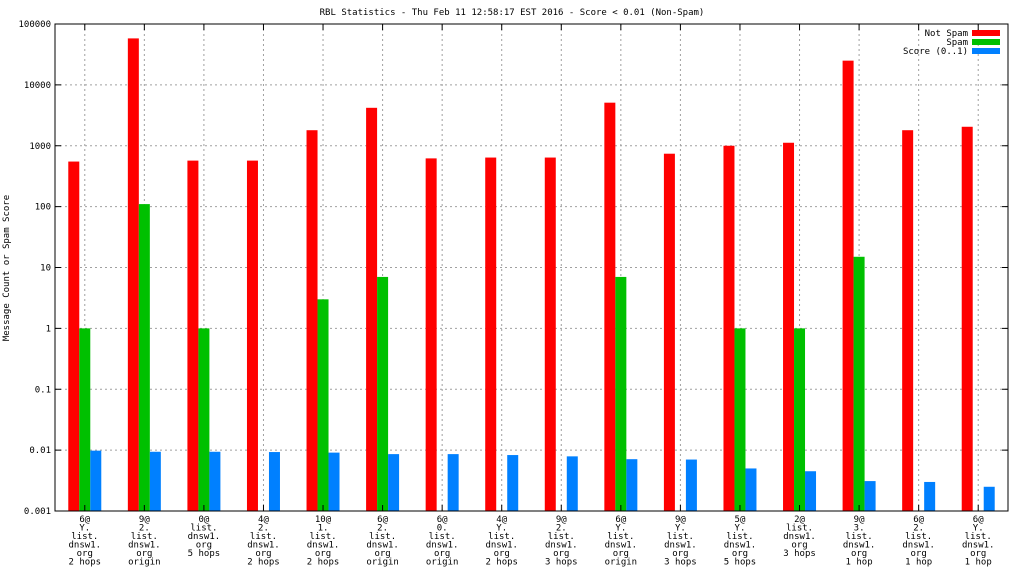 This screenshot has height=576, width=1024. What do you see at coordinates (34, 268) in the screenshot?
I see `y-tick-labels: 0.001 0.01 0.1 1 10 100 1000 10000 100000` at bounding box center [34, 268].